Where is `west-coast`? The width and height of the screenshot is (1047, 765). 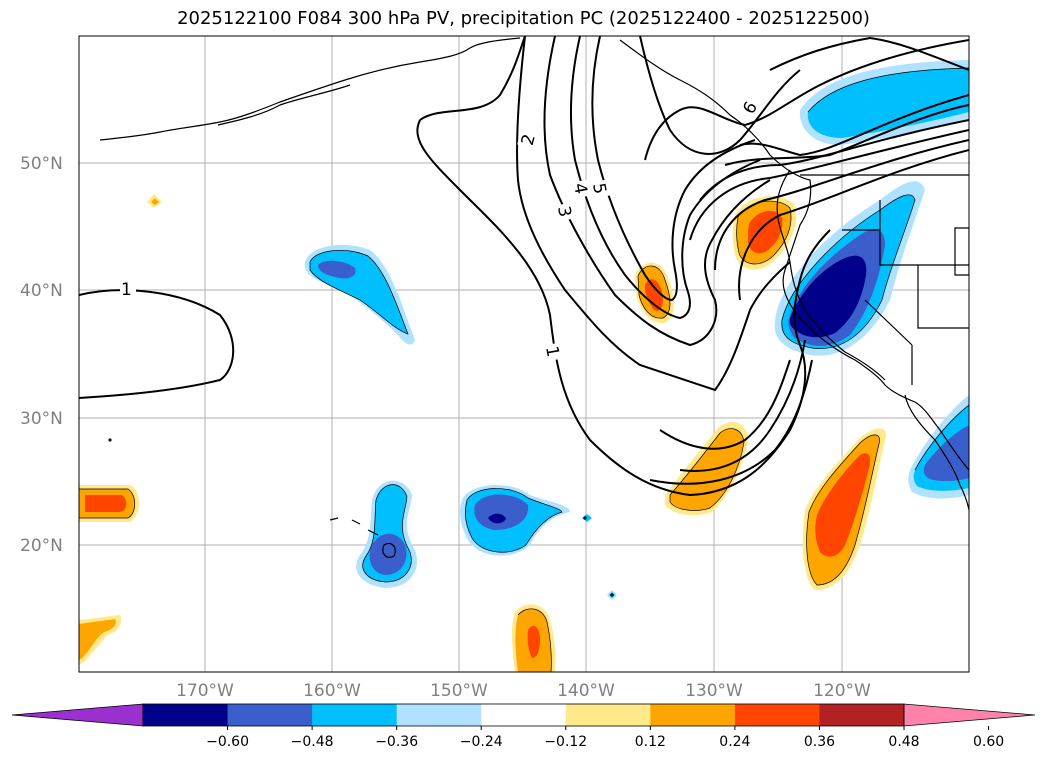
west-coast is located at coordinates (831, 275).